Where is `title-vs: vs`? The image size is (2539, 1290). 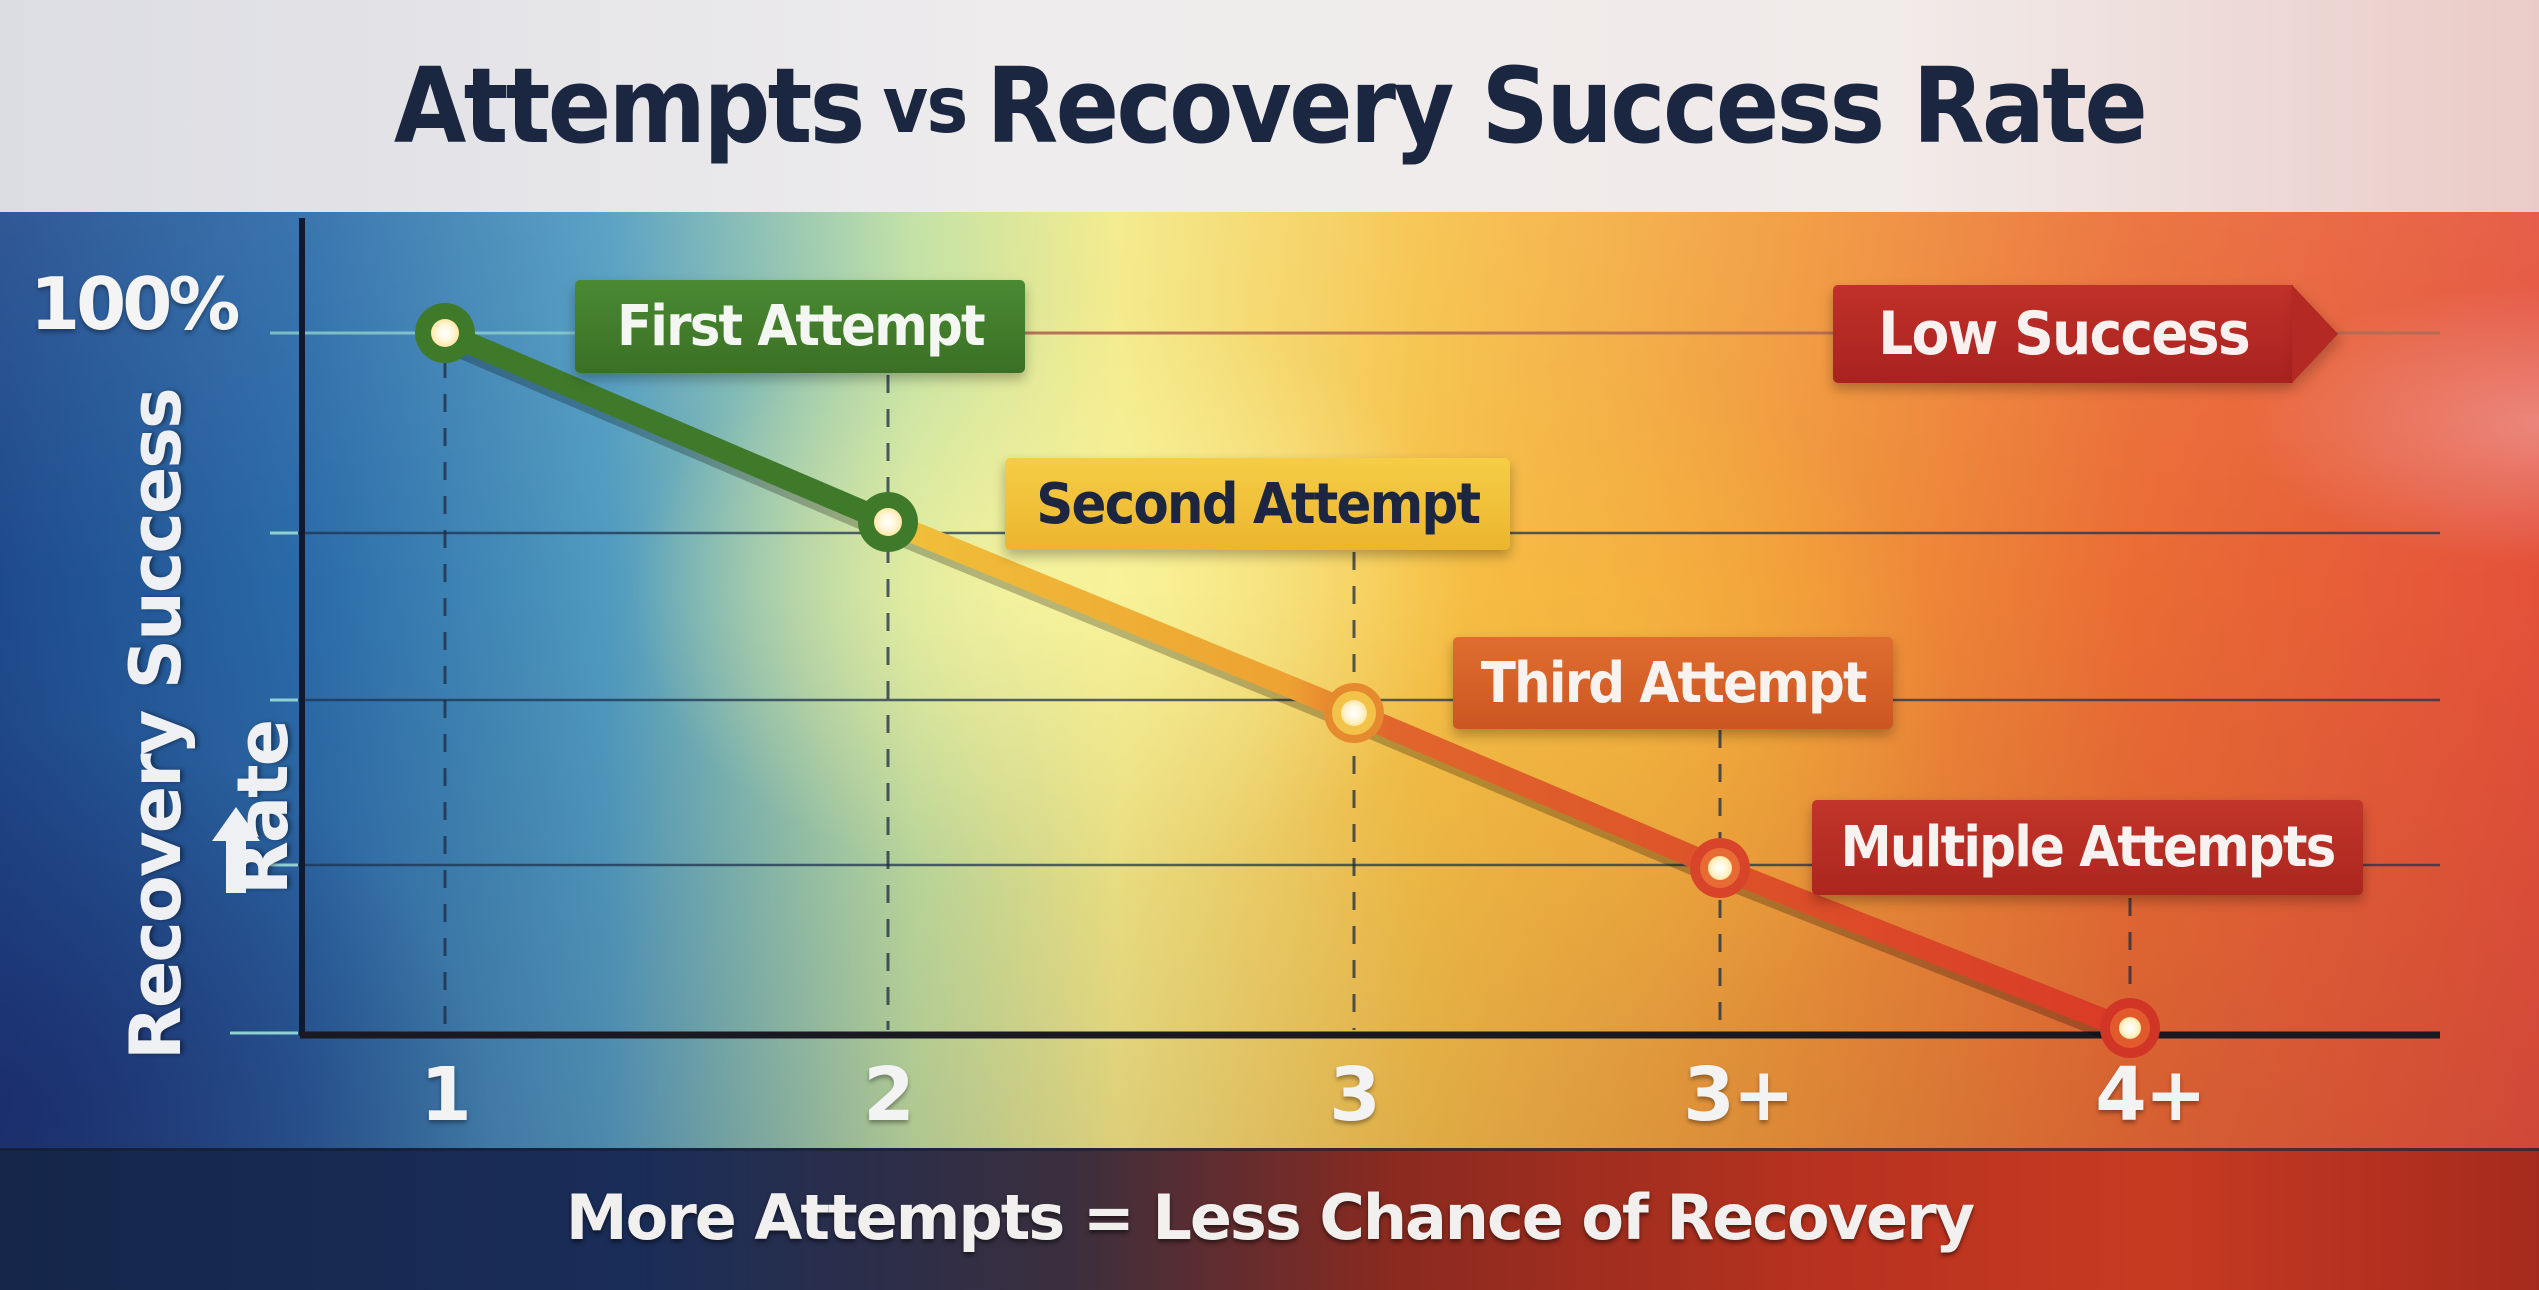
title-vs: vs is located at coordinates (925, 106).